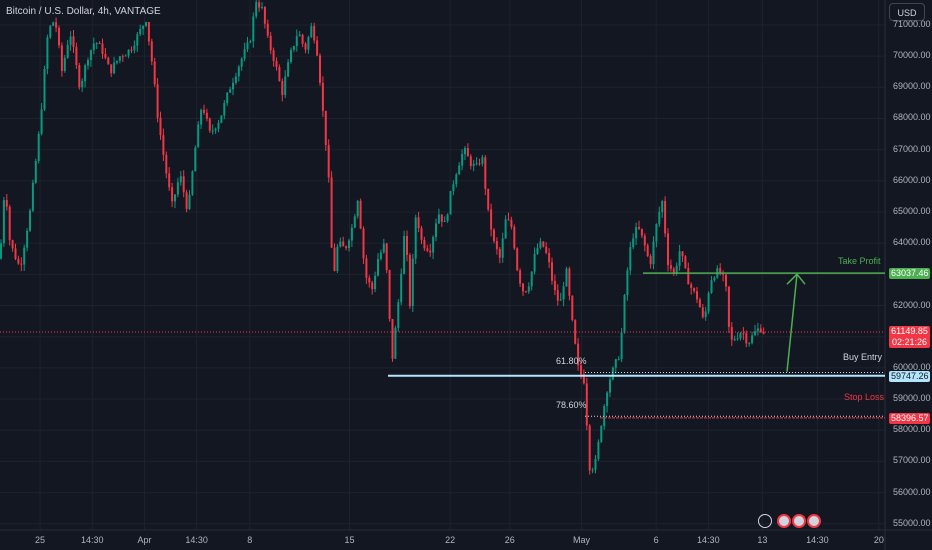 This screenshot has height=550, width=932. I want to click on buy-entry-annotation: Buy Entry, so click(863, 357).